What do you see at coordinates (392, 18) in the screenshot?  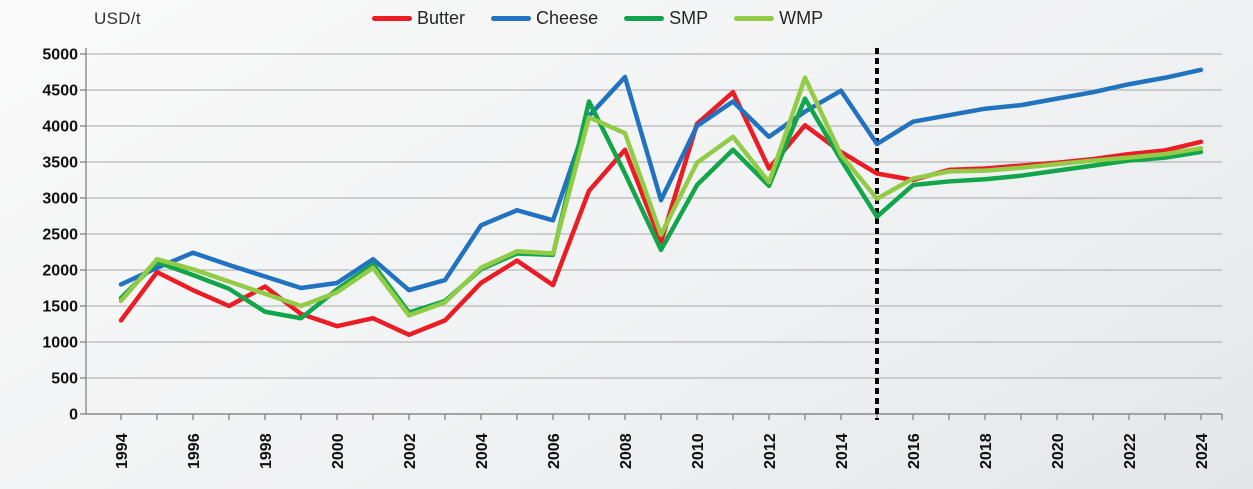 I see `legend-swatch-butter` at bounding box center [392, 18].